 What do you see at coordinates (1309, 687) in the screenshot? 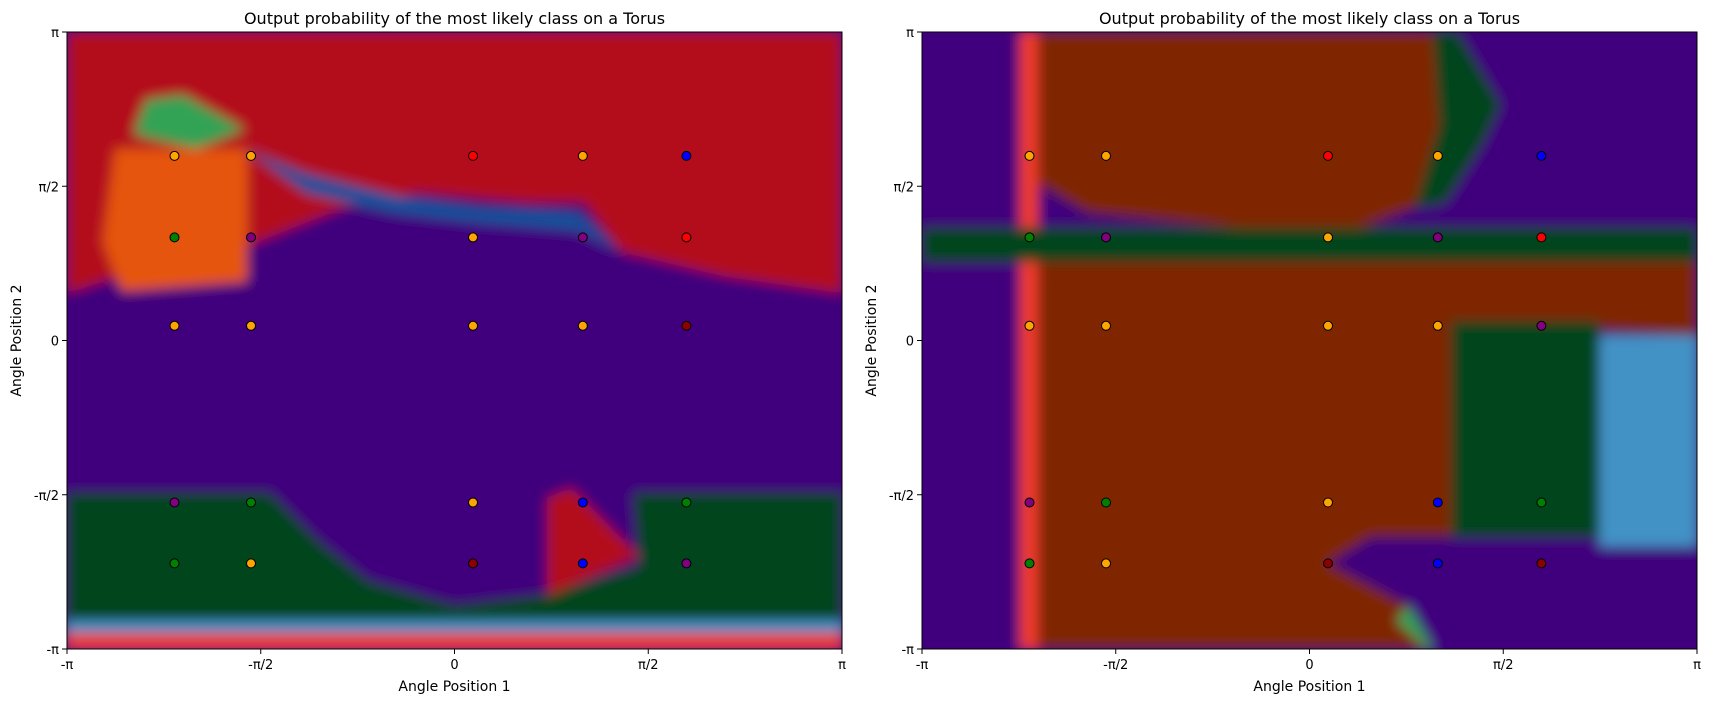
I see `right-x-axis-label: Angle Position 1` at bounding box center [1309, 687].